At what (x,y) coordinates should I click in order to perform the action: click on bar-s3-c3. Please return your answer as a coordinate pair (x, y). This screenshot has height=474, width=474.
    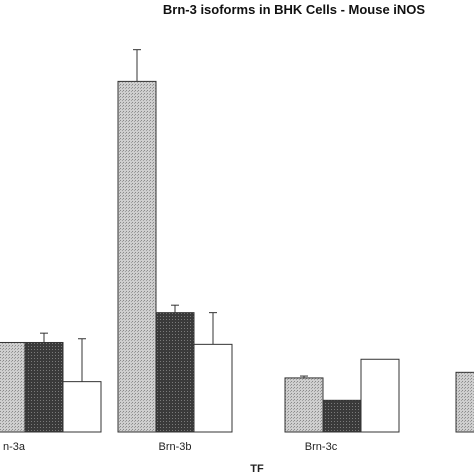
    Looking at the image, I should click on (380, 395).